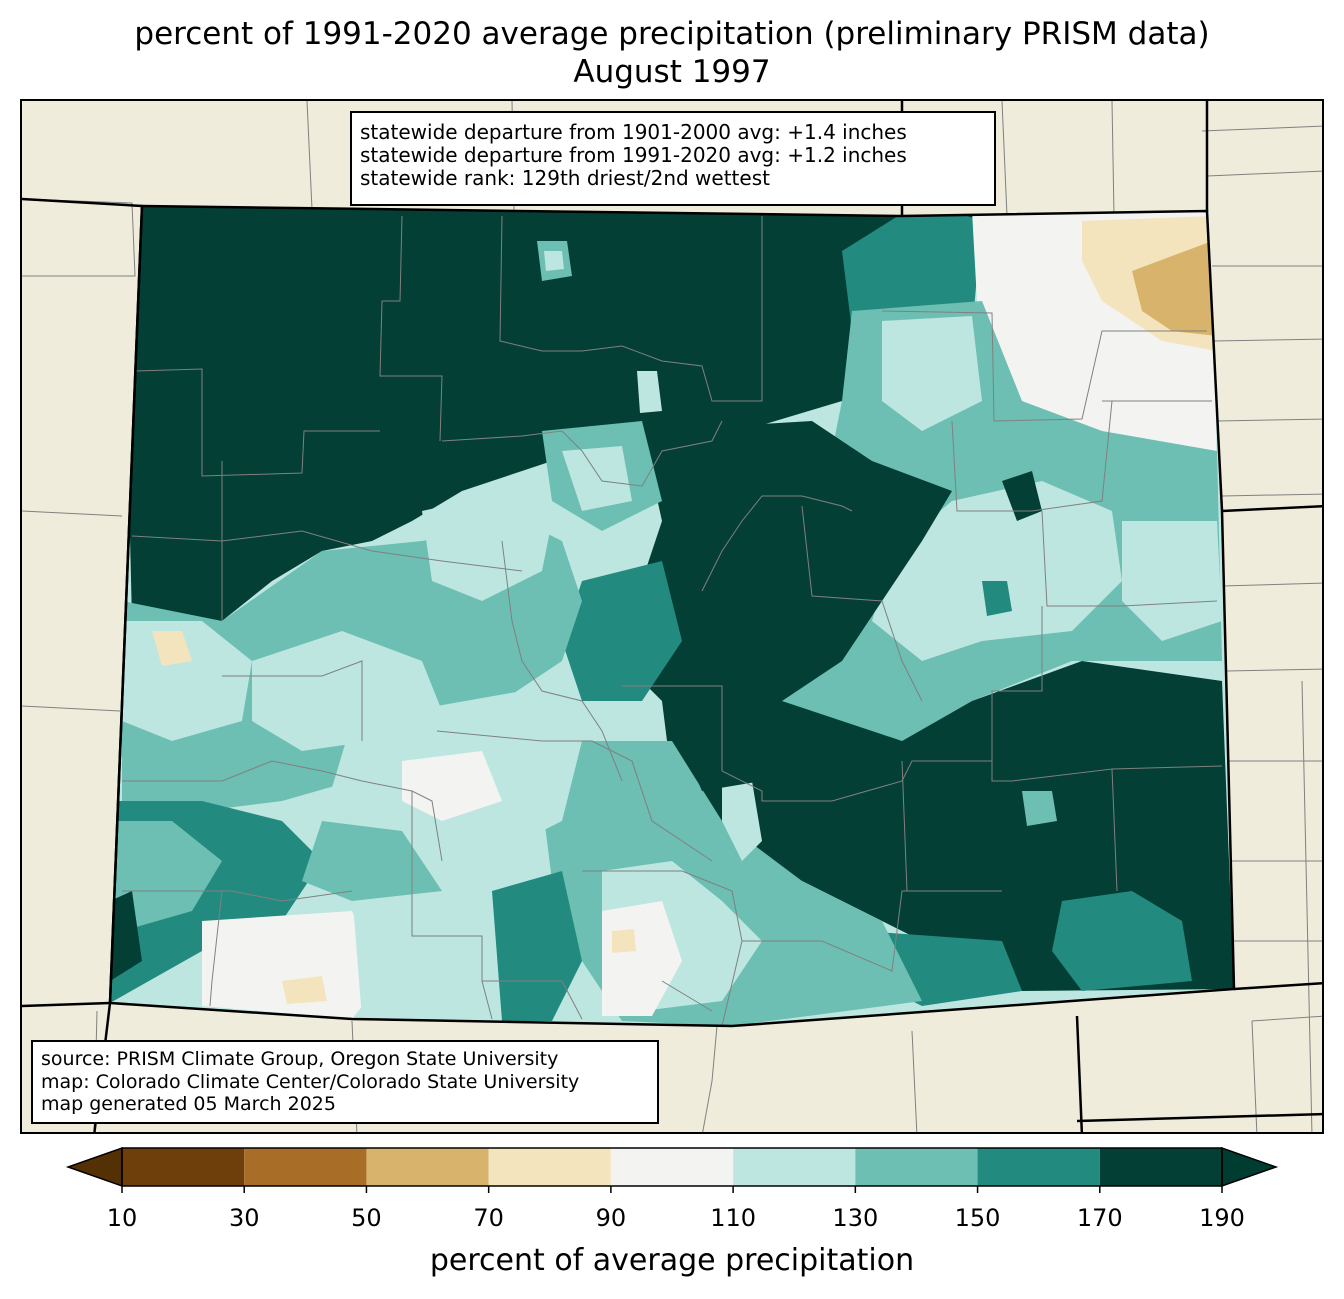  I want to click on colorbar-tick-label: 10, so click(122, 1218).